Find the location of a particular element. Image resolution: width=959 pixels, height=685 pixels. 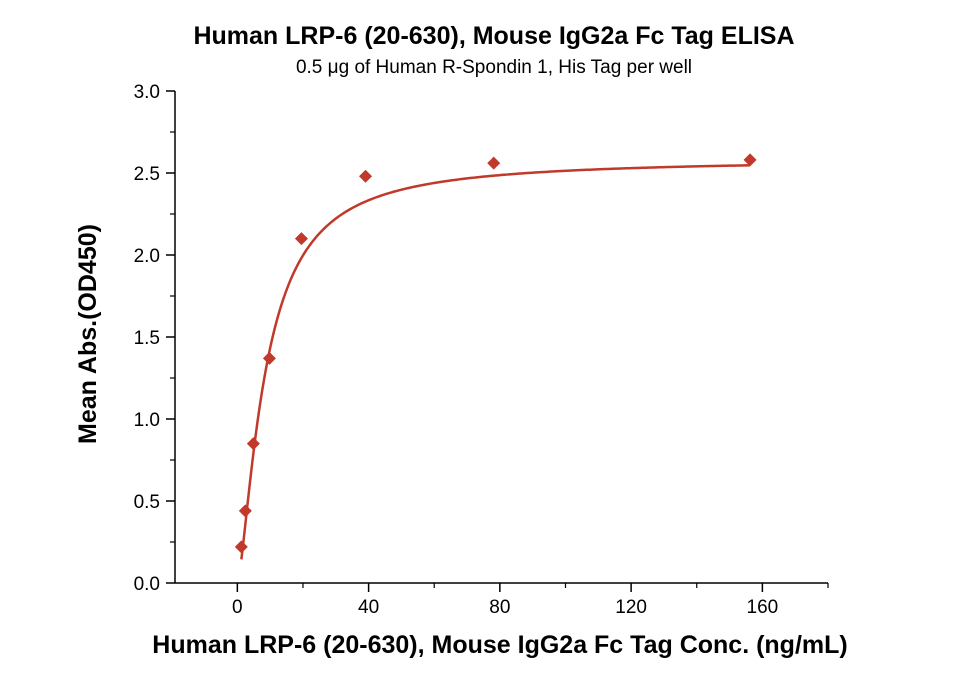

y-axis-label: Mean Abs.(OD450) is located at coordinates (88, 334).